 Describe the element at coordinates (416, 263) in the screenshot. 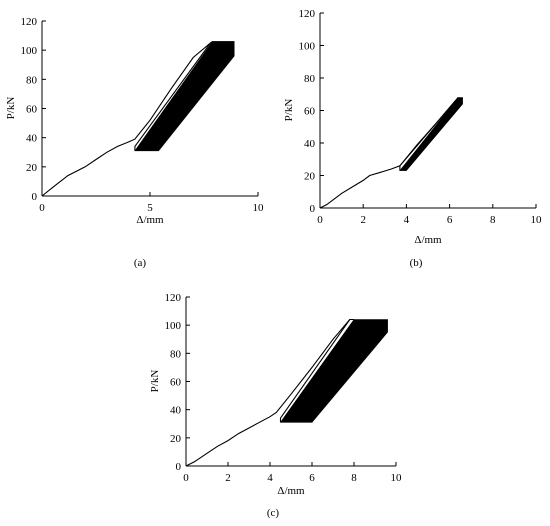

I see `panel-label-b: (b)` at that location.